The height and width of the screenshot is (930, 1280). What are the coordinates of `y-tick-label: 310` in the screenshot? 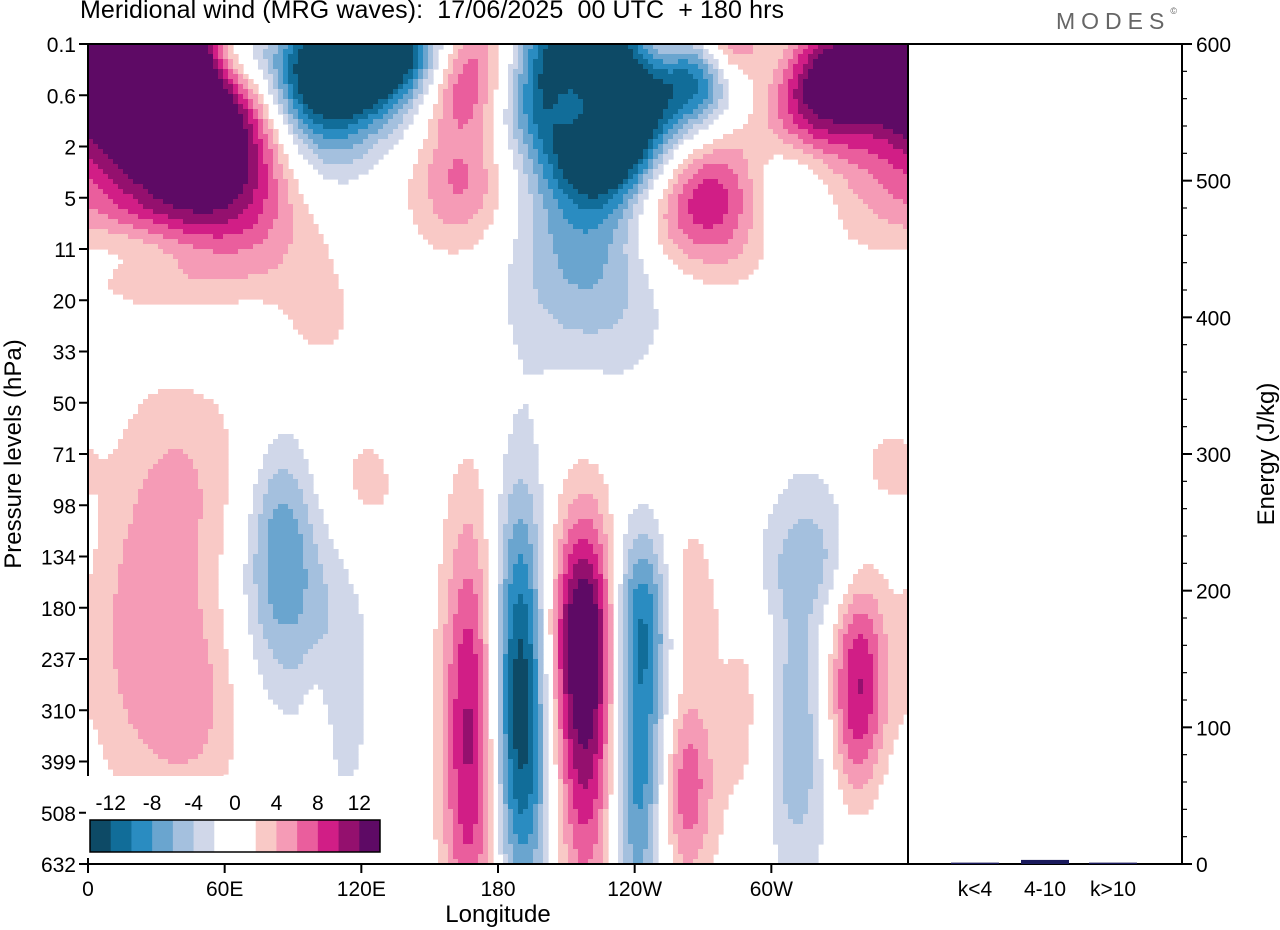 It's located at (58, 711).